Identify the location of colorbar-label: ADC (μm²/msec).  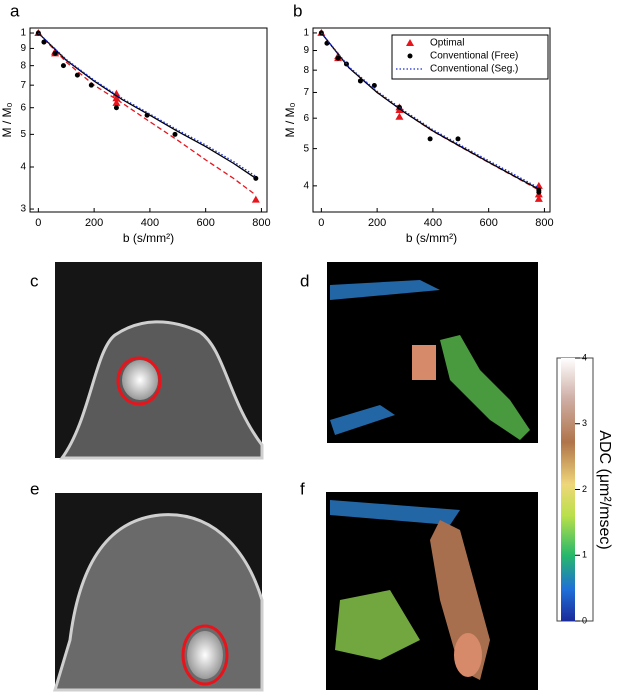
(604, 489).